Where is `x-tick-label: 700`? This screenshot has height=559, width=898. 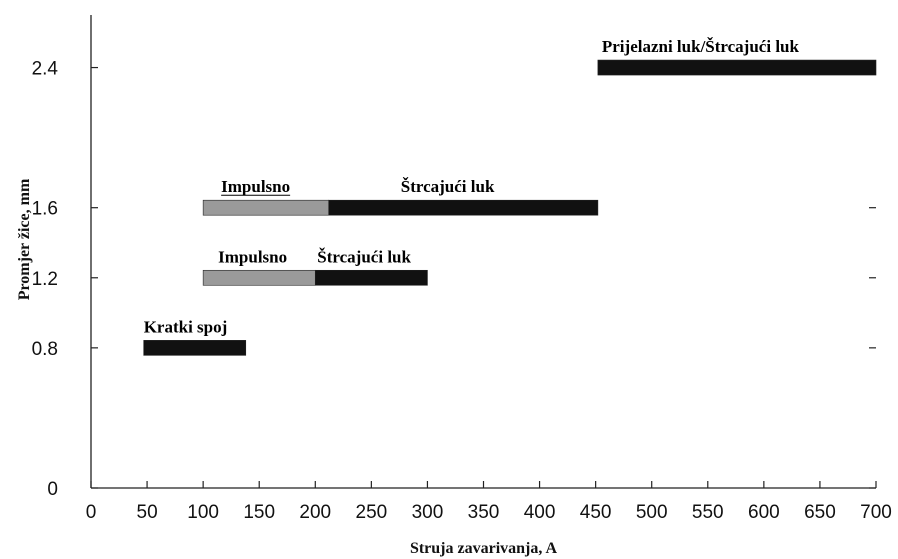 x-tick-label: 700 is located at coordinates (876, 512).